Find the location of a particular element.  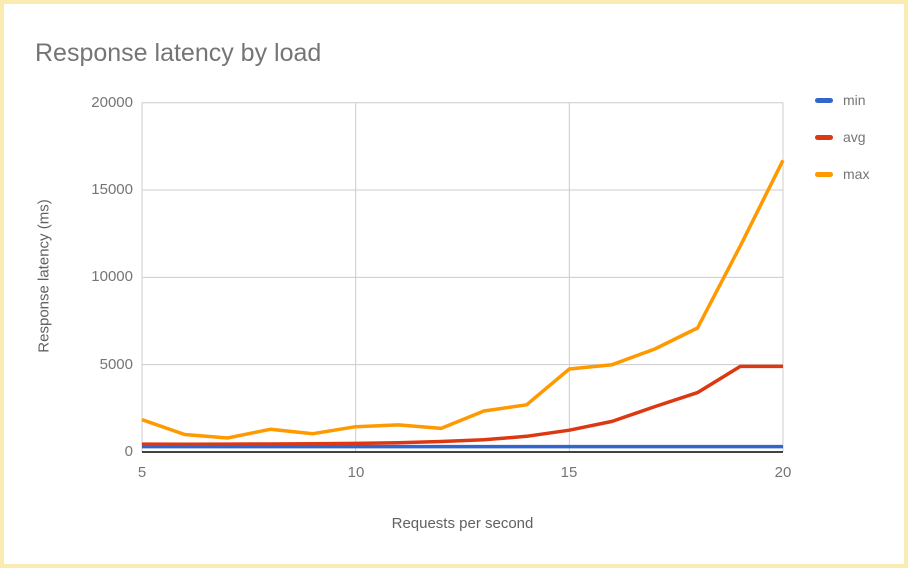

x-tick-label: 15 is located at coordinates (569, 472).